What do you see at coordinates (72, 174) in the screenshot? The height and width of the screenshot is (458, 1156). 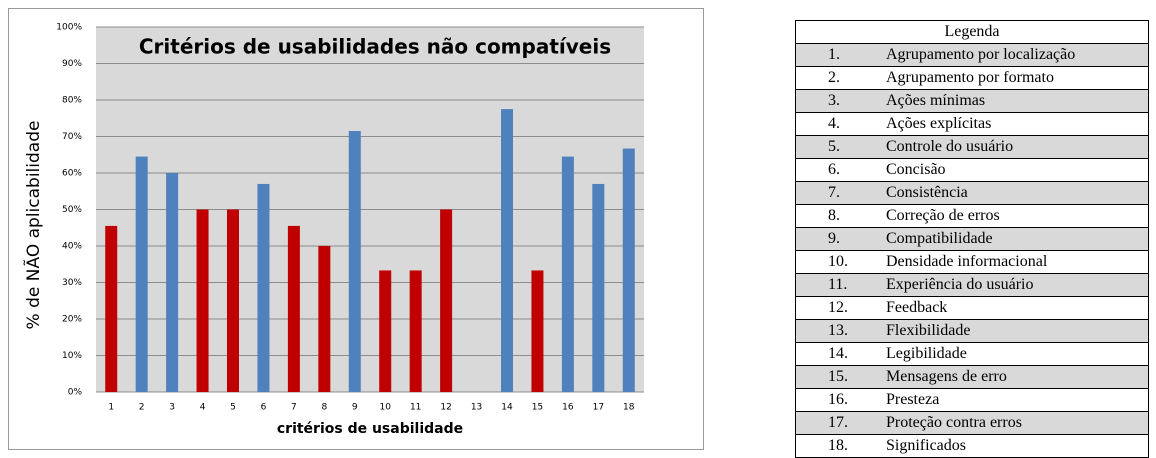 I see `y-tick-label: 60%` at bounding box center [72, 174].